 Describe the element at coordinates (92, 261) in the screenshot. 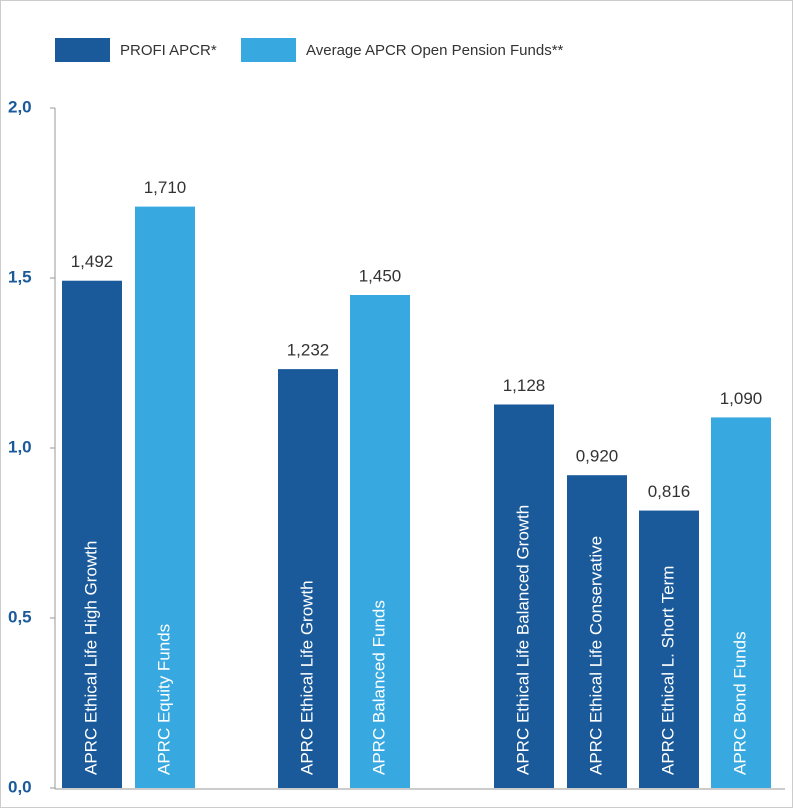

I see `value-label: 1,492` at that location.